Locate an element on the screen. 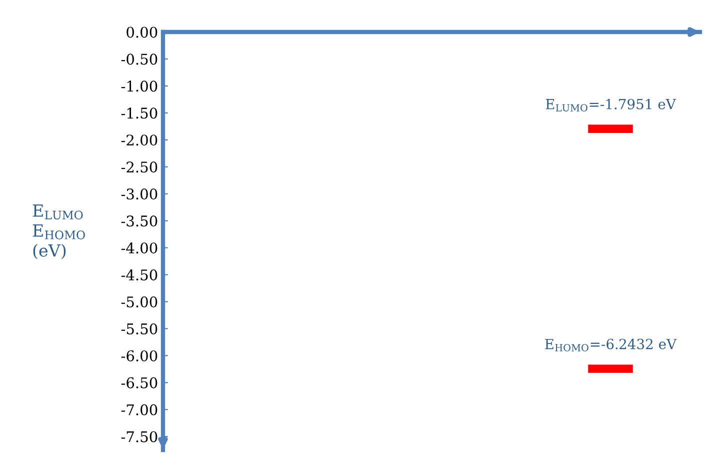 This screenshot has width=713, height=464. y-tick-label: -6.50 is located at coordinates (139, 382).